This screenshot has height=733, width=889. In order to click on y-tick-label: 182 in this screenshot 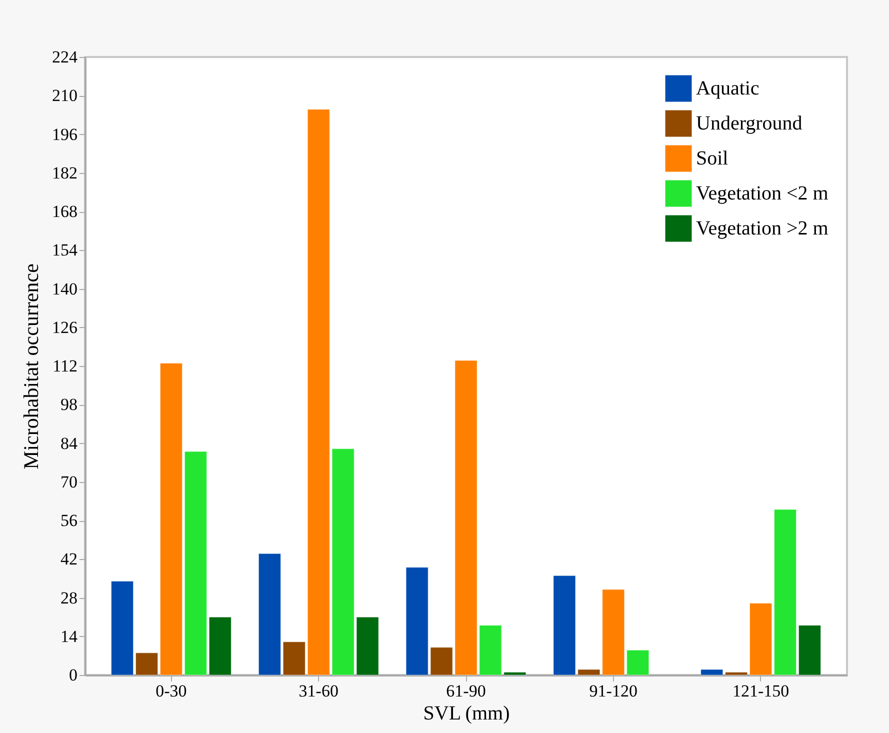, I will do `click(65, 172)`.